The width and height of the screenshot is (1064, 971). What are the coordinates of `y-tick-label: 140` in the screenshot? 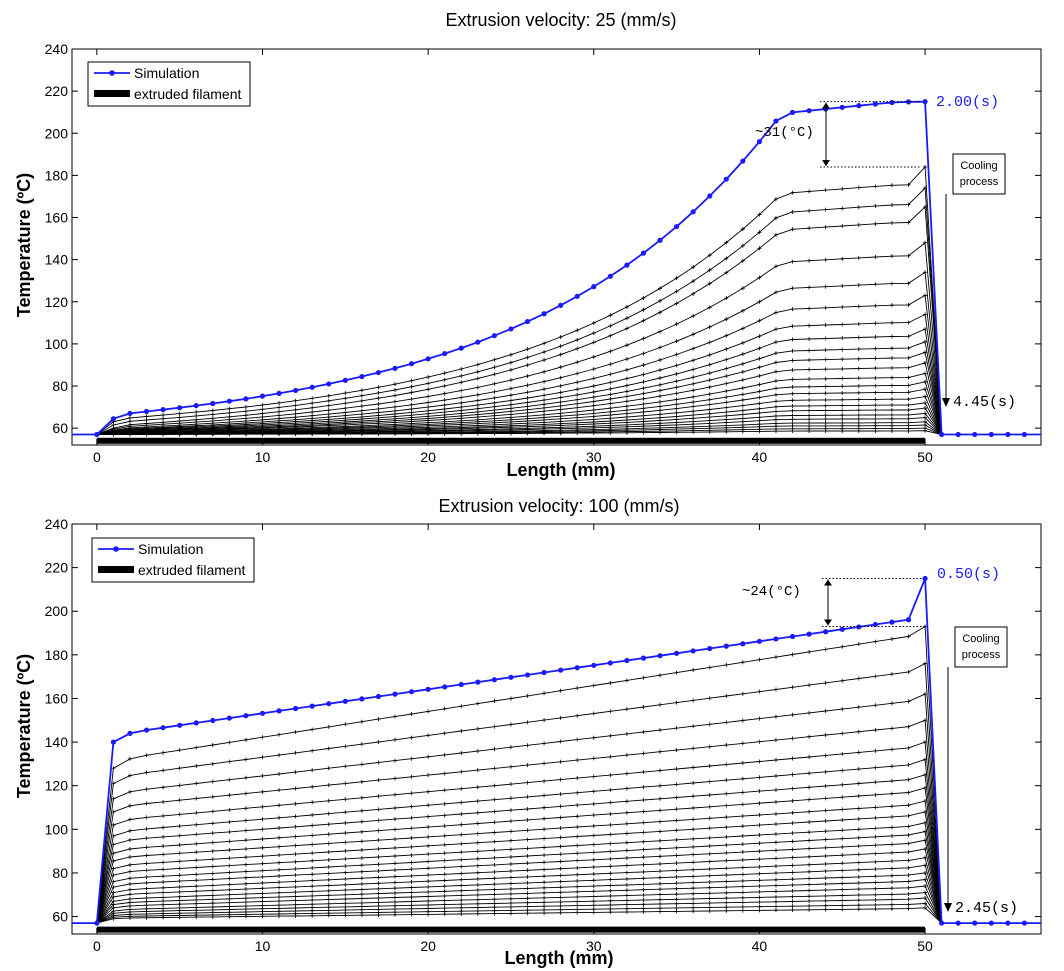 It's located at (57, 260).